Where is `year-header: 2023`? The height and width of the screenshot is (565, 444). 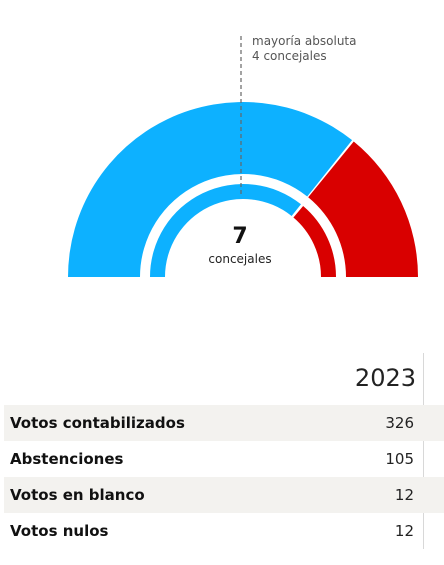 year-header: 2023 is located at coordinates (385, 378).